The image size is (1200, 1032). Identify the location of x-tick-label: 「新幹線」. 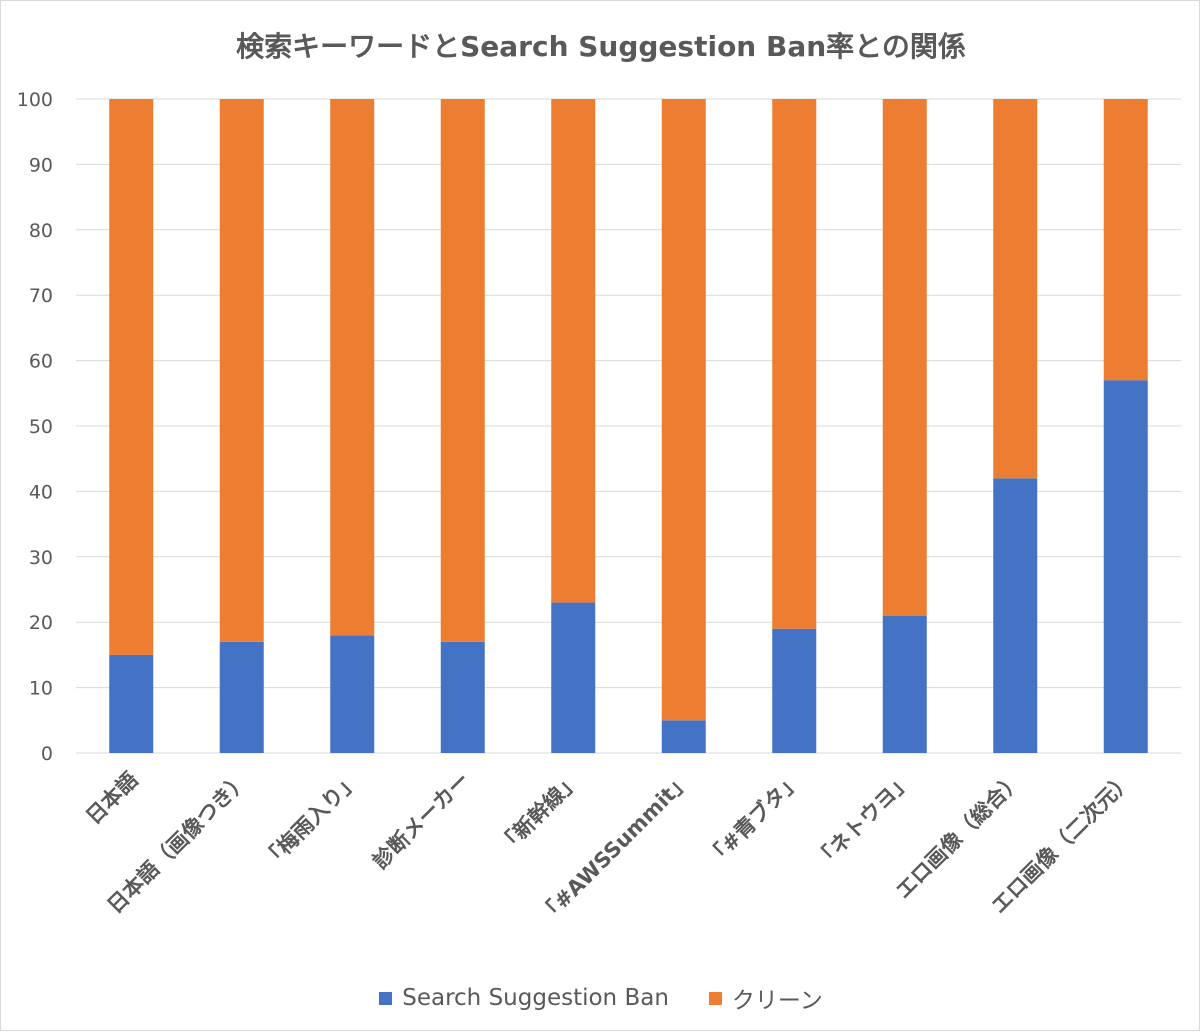
(539, 813).